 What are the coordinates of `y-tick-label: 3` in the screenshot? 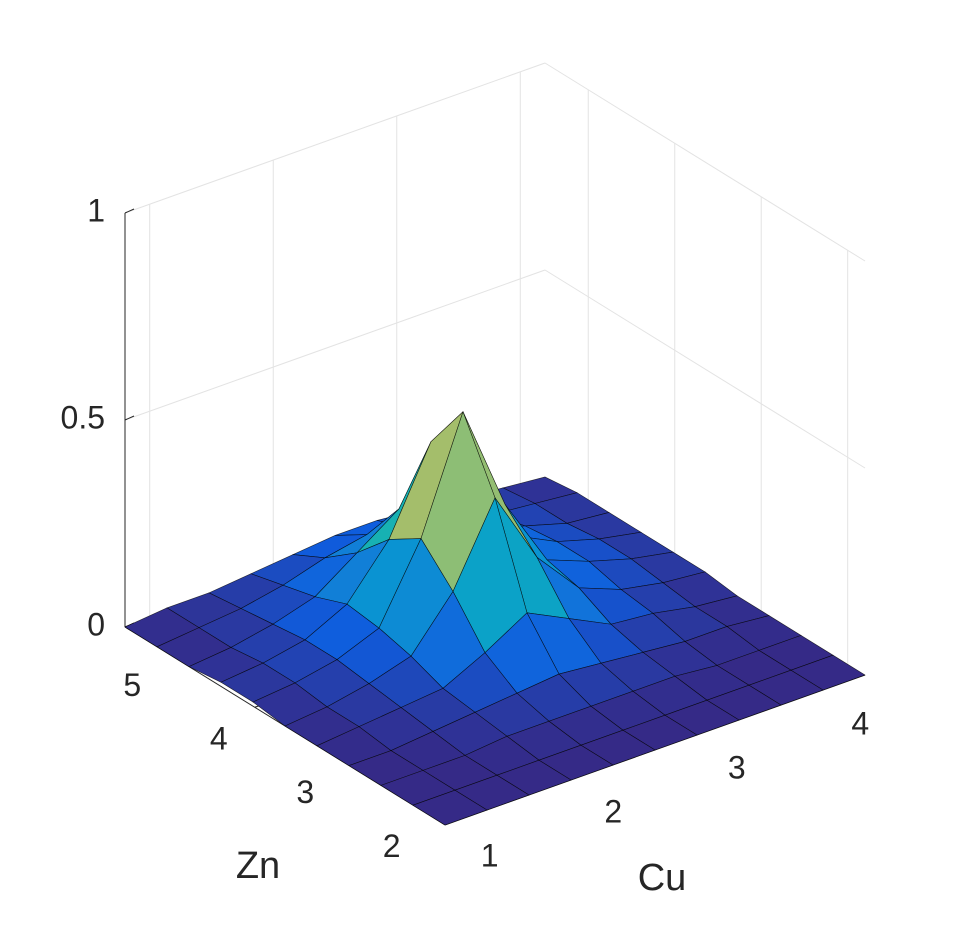 It's located at (305, 792).